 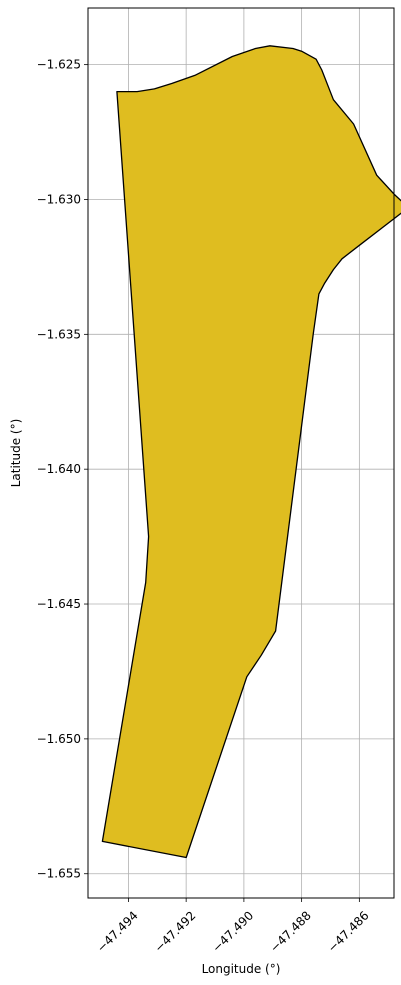 I want to click on y-tick-label: −1.635, so click(x=59, y=334).